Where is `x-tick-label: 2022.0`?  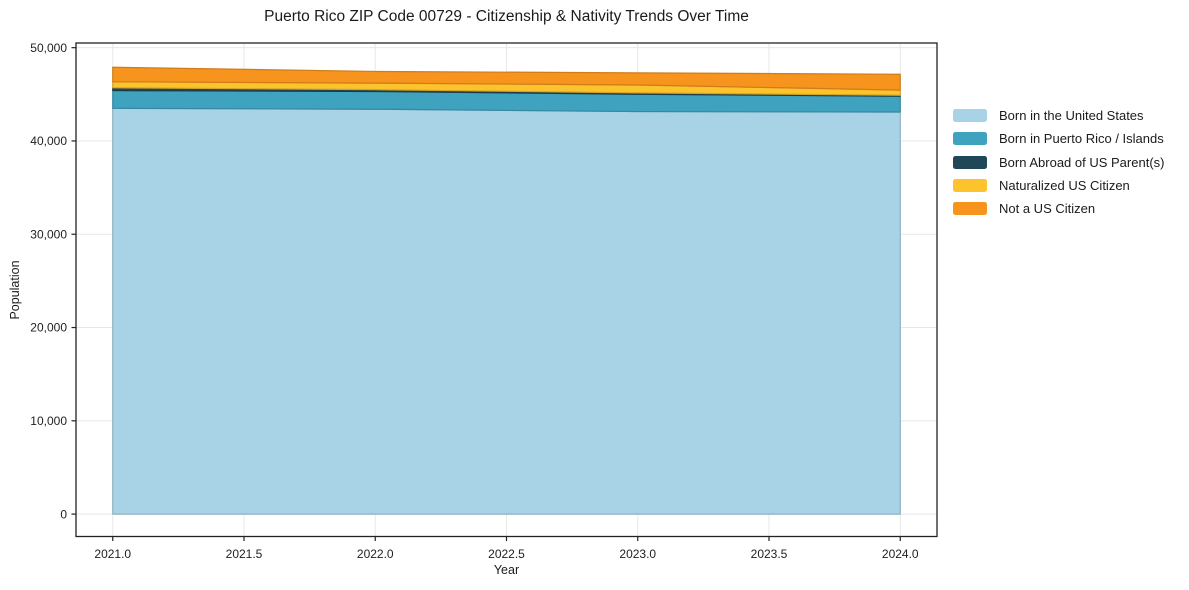
x-tick-label: 2022.0 is located at coordinates (375, 554).